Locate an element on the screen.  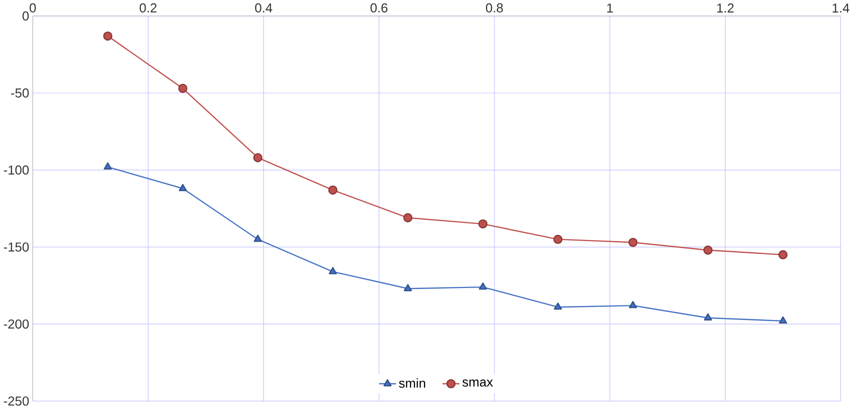
y-tick-label: 0 is located at coordinates (25, 16).